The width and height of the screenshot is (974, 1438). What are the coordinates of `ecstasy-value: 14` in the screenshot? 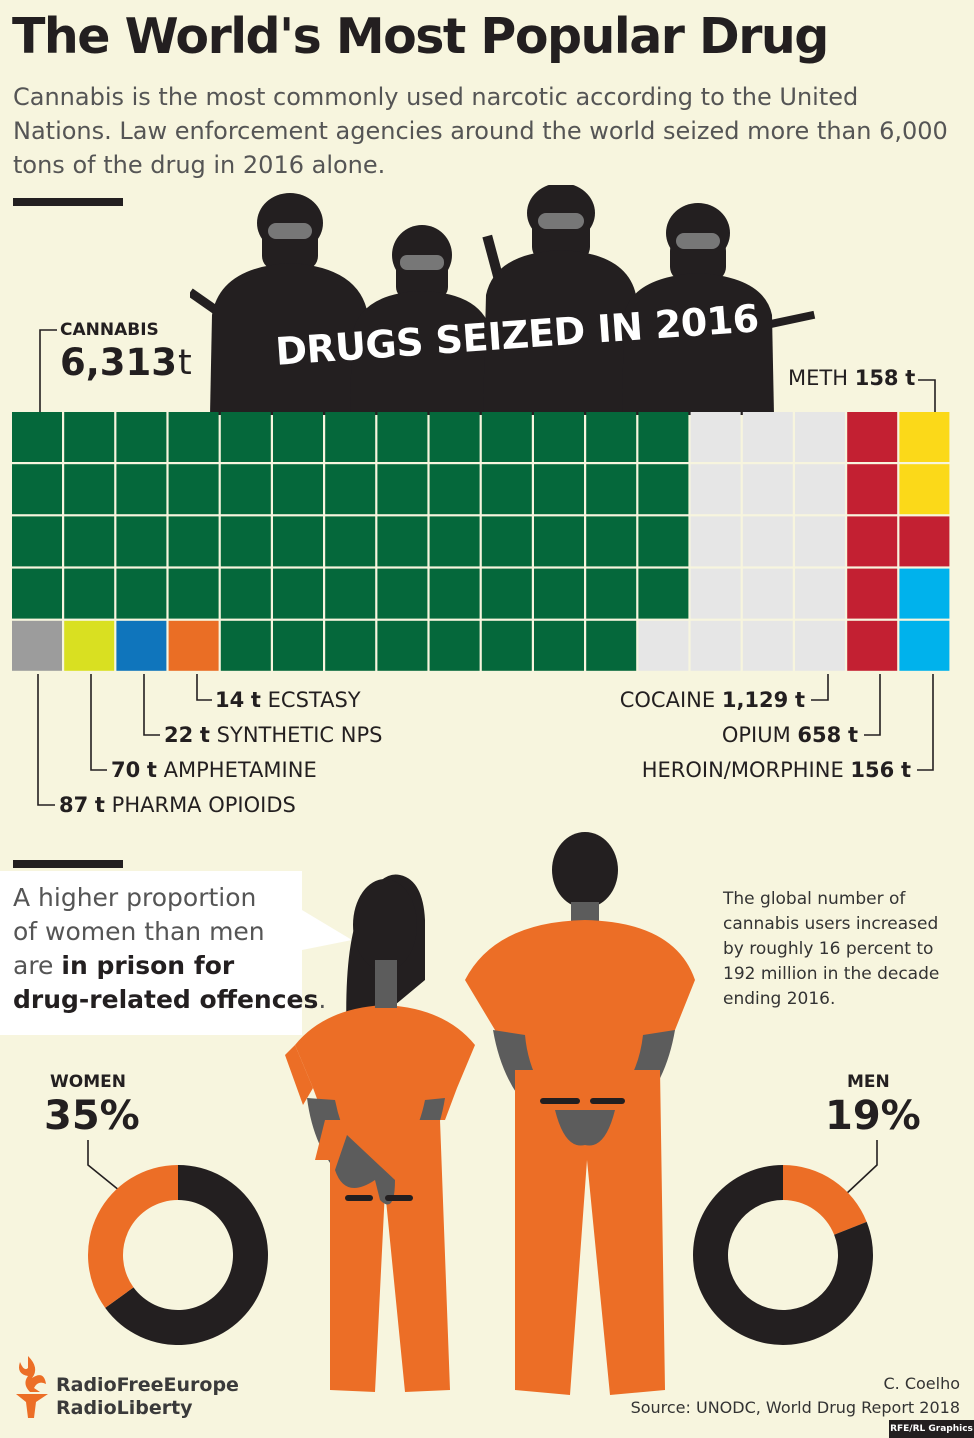 It's located at (230, 700).